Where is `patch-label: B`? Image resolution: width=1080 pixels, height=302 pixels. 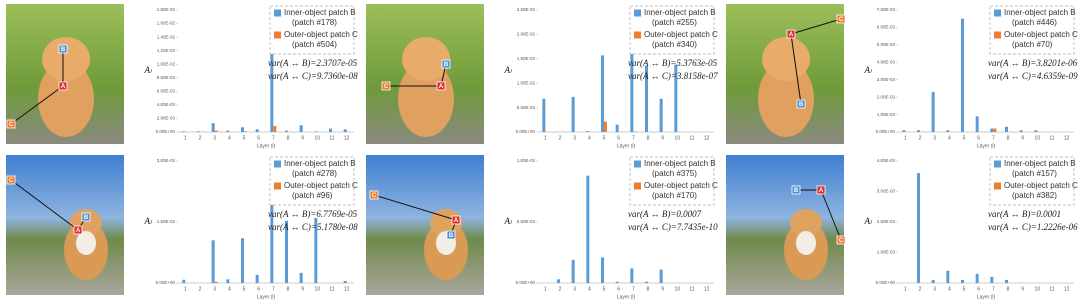 patch-label: B is located at coordinates (86, 218).